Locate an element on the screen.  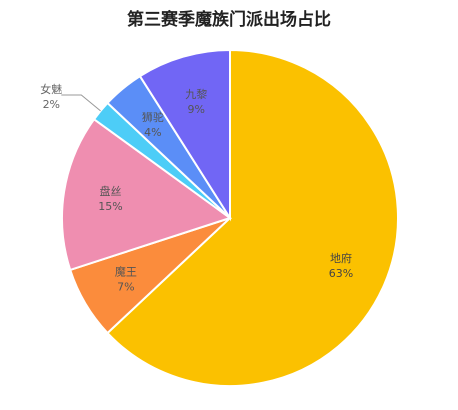
chart-title: 第三赛季魔族门派出场占比 is located at coordinates (229, 19).